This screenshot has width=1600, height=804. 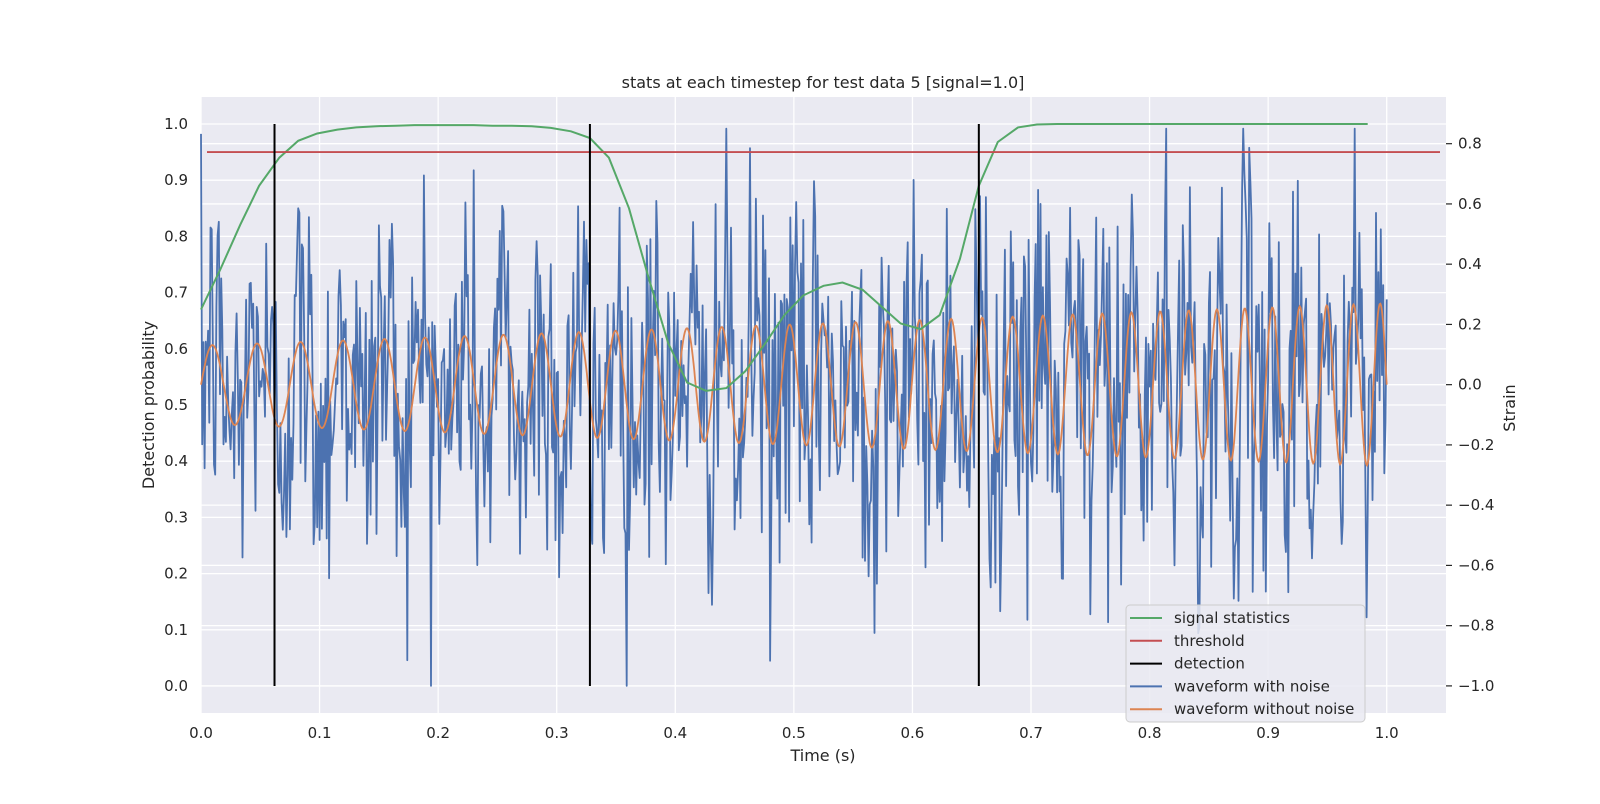 I want to click on y-tick-label: 0.6, so click(x=176, y=349).